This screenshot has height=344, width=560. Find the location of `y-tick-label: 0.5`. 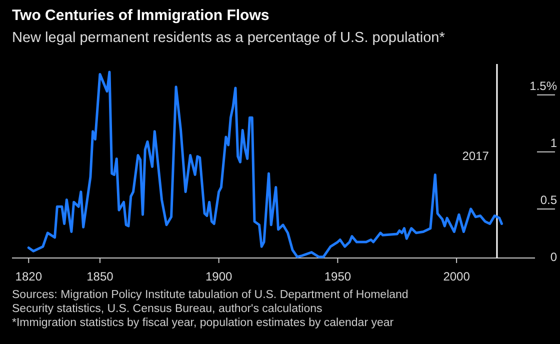

y-tick-label: 0.5 is located at coordinates (549, 200).